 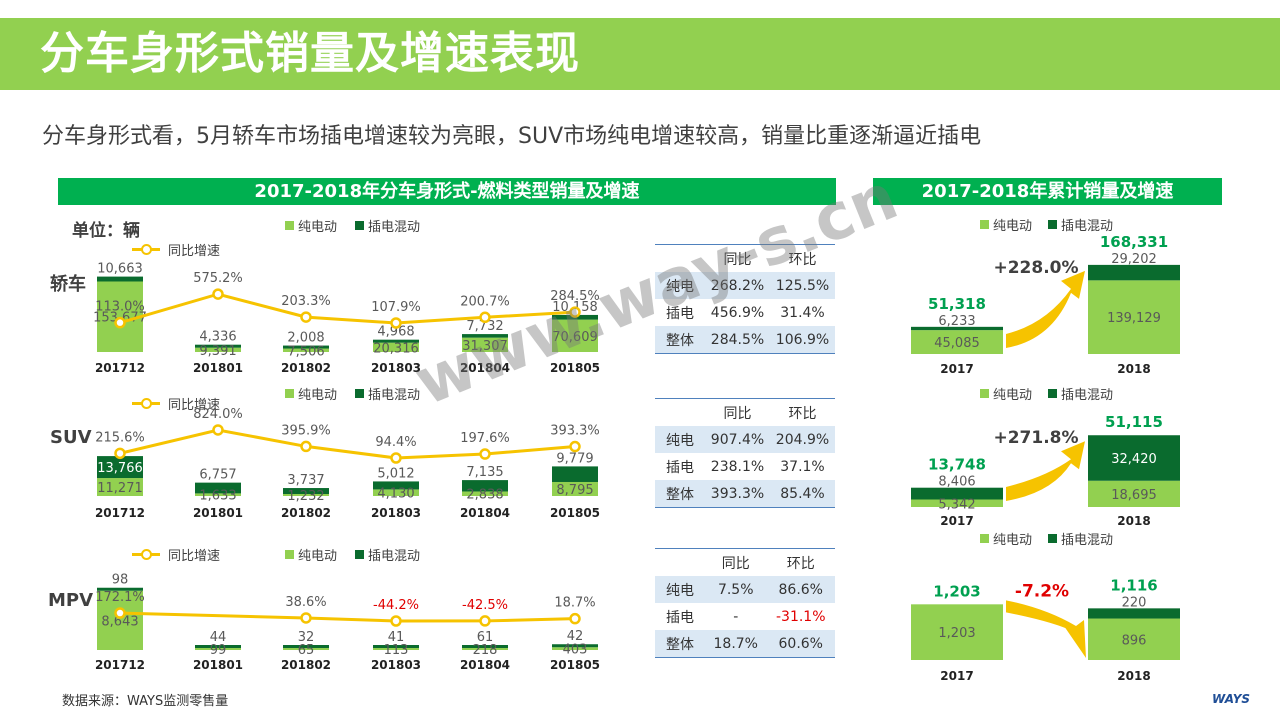 What do you see at coordinates (347, 617) in the screenshot?
I see `yoy-line` at bounding box center [347, 617].